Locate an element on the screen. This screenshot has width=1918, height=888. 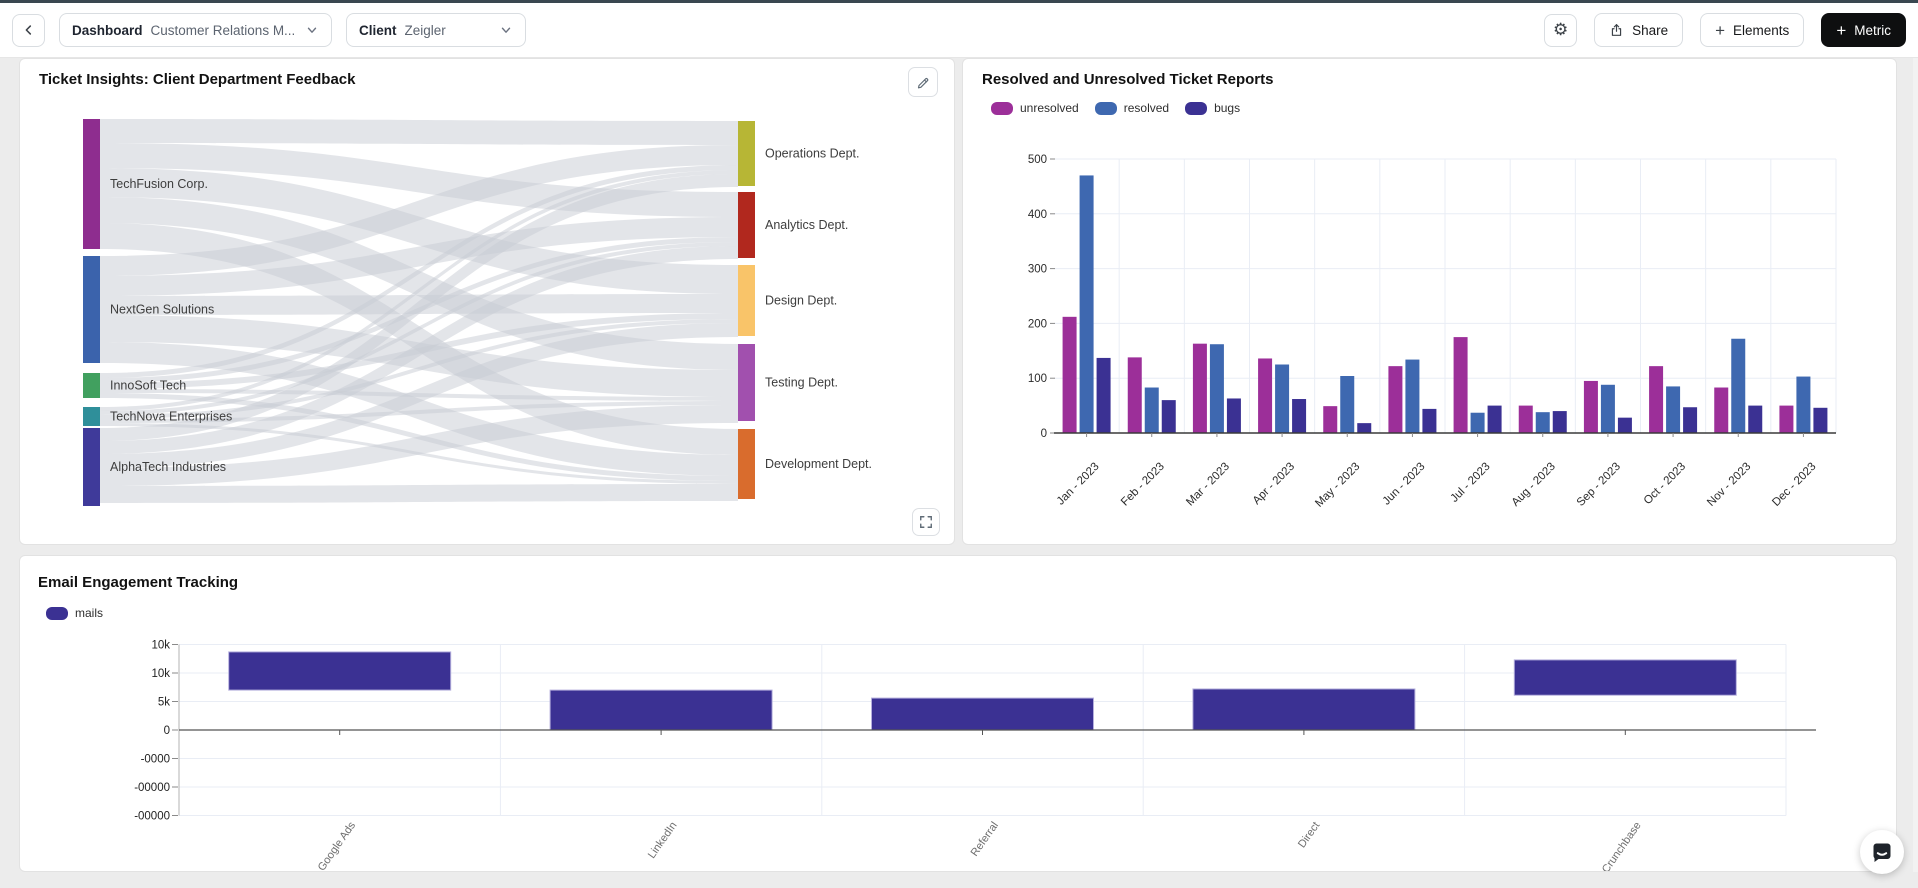
legend-label: resolved is located at coordinates (1146, 108).